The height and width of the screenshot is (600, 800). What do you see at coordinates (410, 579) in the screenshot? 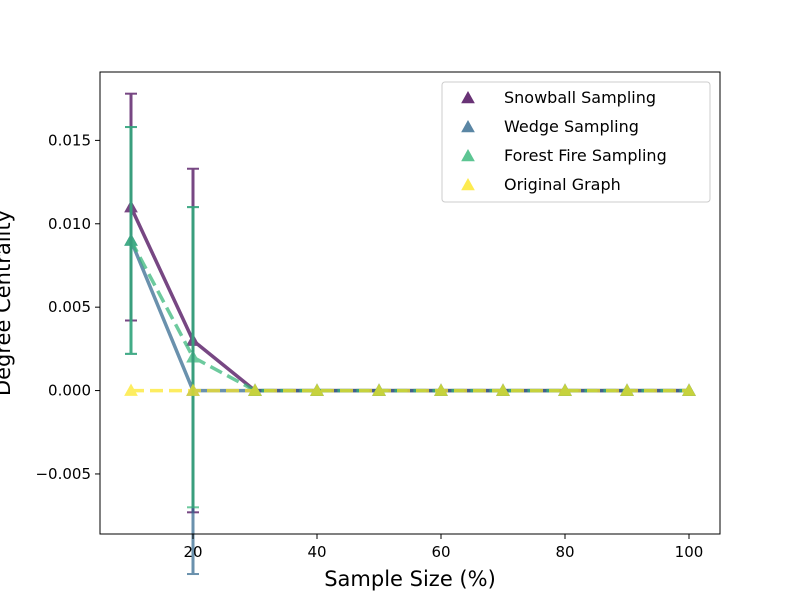
I see `x-axis-label: Sample Size (%)` at bounding box center [410, 579].